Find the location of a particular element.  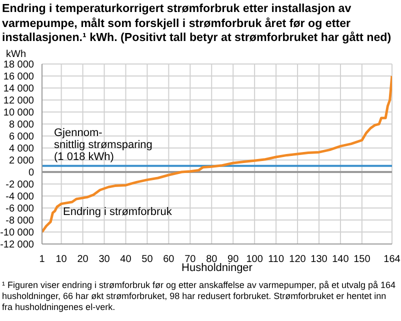

y-tick-label: 14 000 is located at coordinates (18, 88).